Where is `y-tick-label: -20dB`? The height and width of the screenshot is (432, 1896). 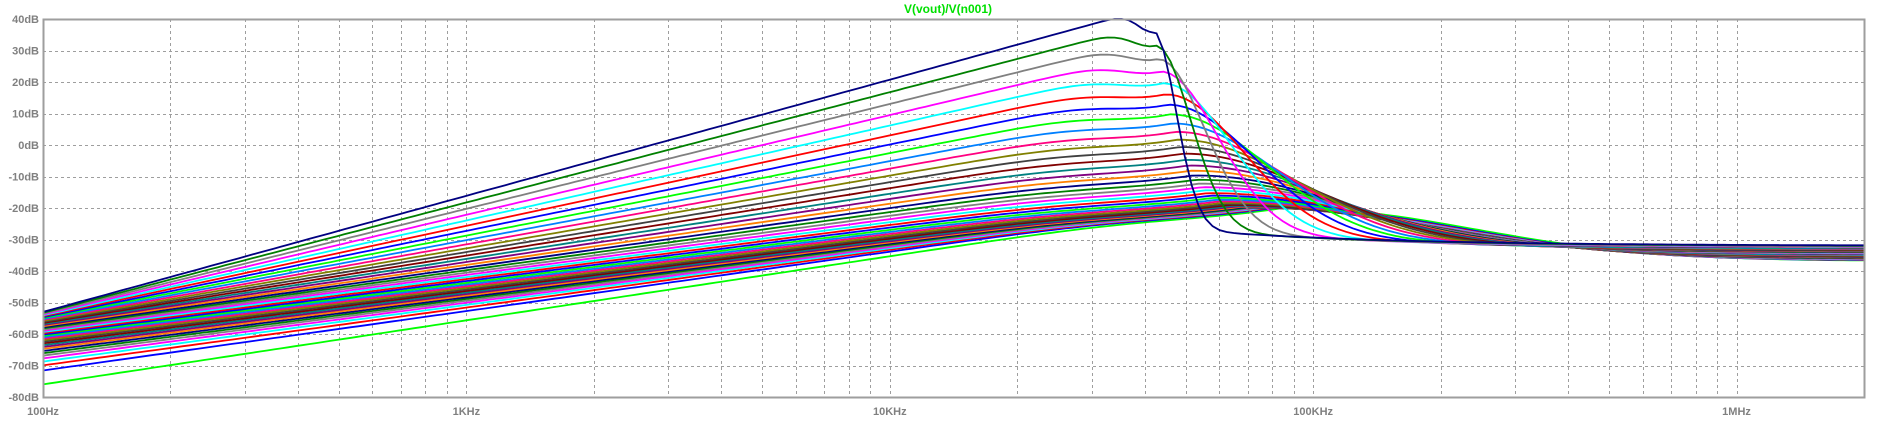
y-tick-label: -20dB is located at coordinates (23, 209).